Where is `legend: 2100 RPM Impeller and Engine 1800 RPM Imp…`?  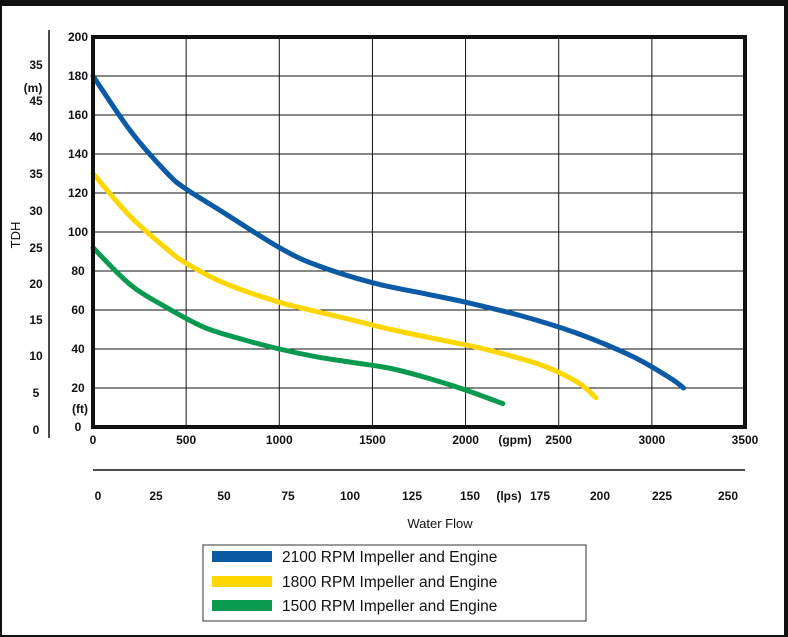
legend: 2100 RPM Impeller and Engine 1800 RPM Imp… is located at coordinates (394, 583).